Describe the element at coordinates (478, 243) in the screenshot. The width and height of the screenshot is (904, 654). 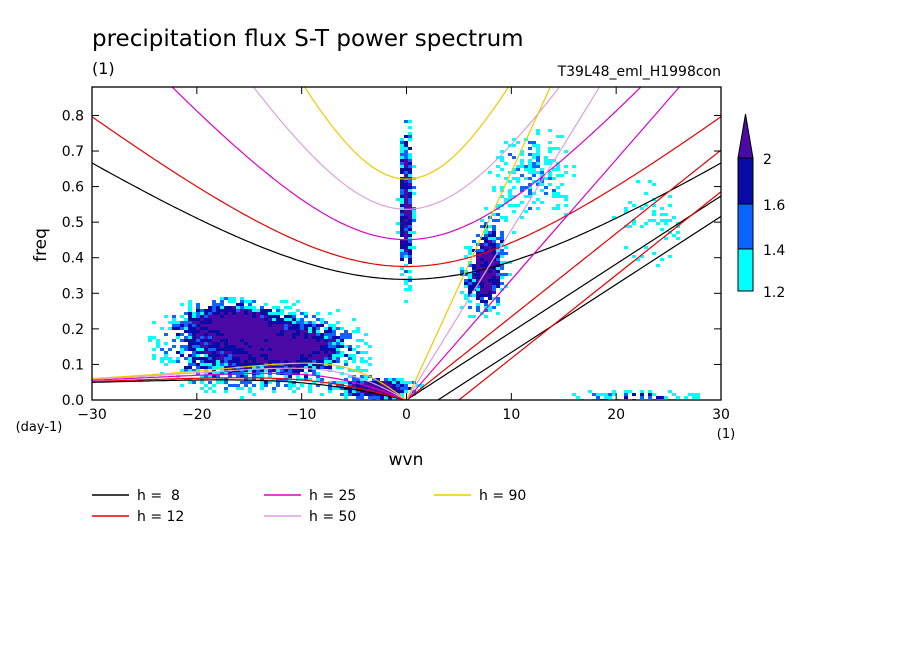
I see `kelvin-line-h90` at that location.